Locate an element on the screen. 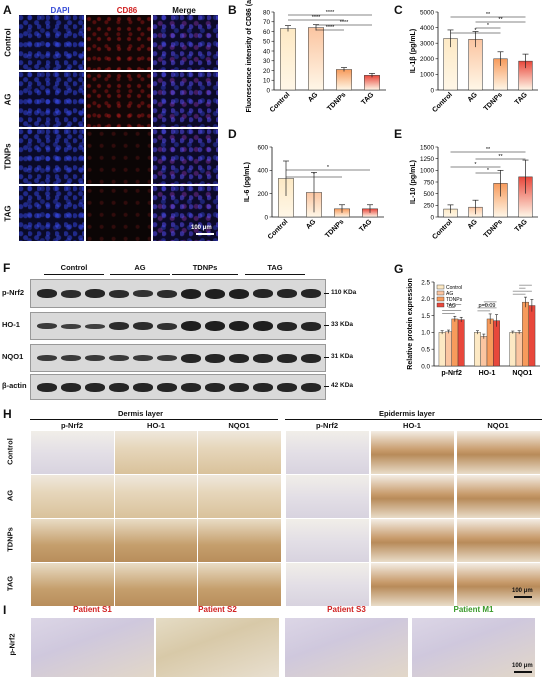 The image size is (546, 678). wb-blot is located at coordinates (178, 326).